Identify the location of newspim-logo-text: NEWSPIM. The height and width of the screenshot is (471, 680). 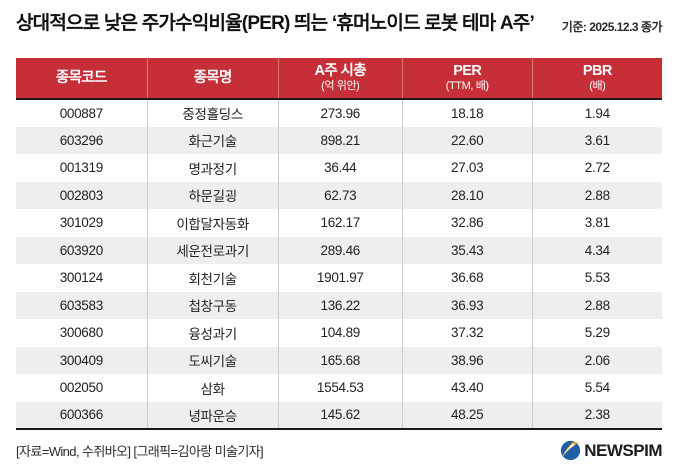
(623, 450).